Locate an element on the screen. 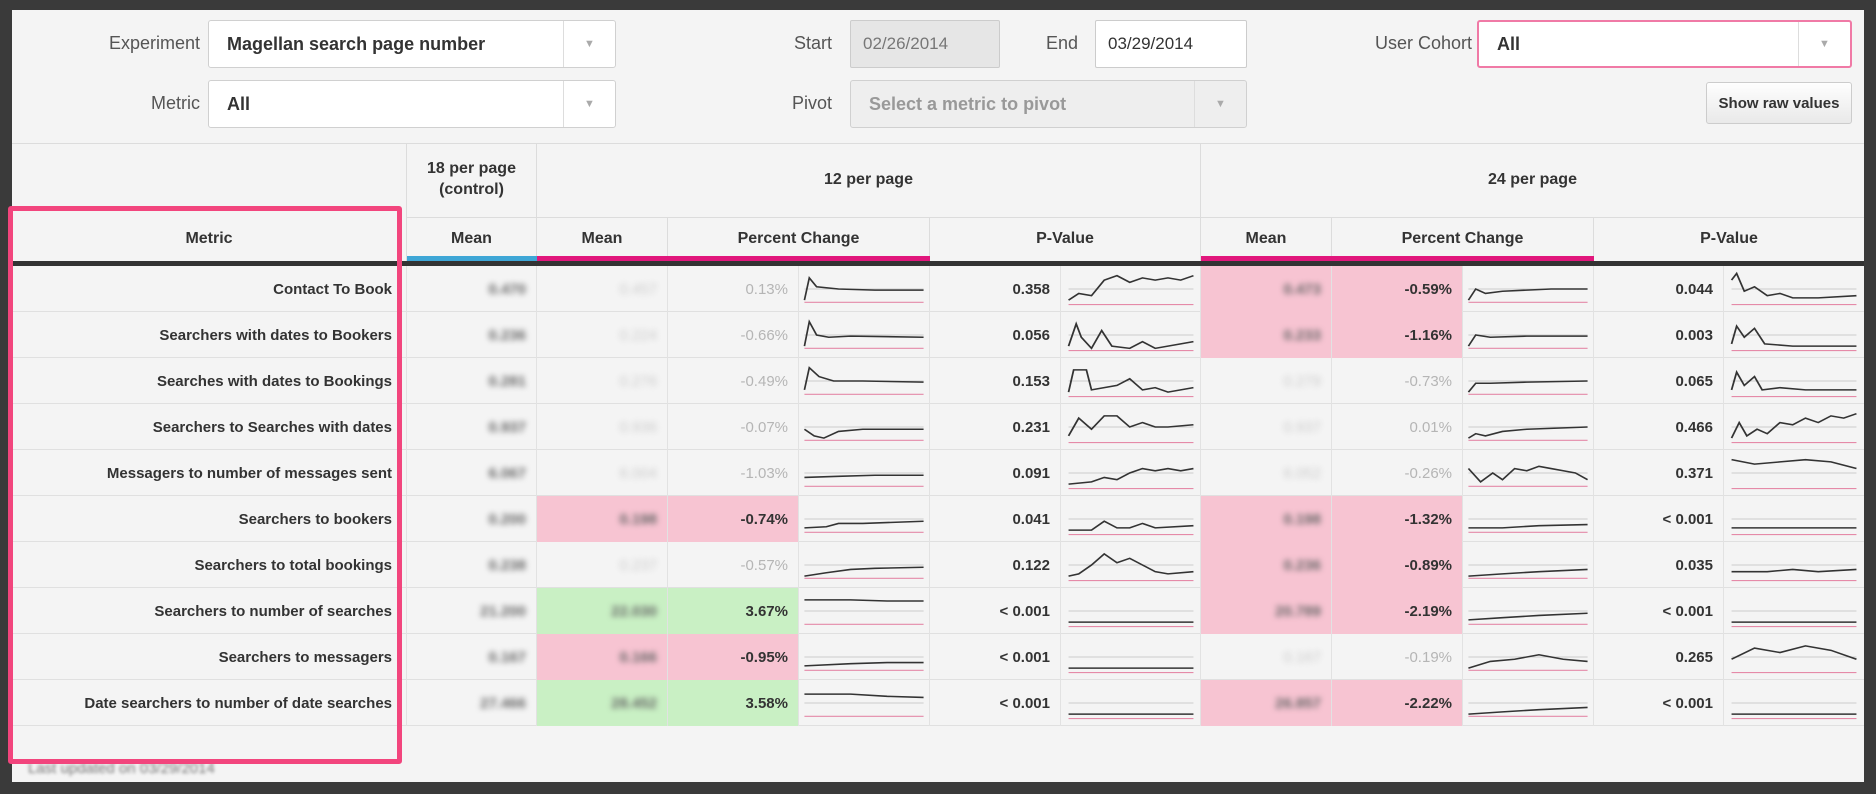  metric-name: Searchers to messagers is located at coordinates (209, 657).